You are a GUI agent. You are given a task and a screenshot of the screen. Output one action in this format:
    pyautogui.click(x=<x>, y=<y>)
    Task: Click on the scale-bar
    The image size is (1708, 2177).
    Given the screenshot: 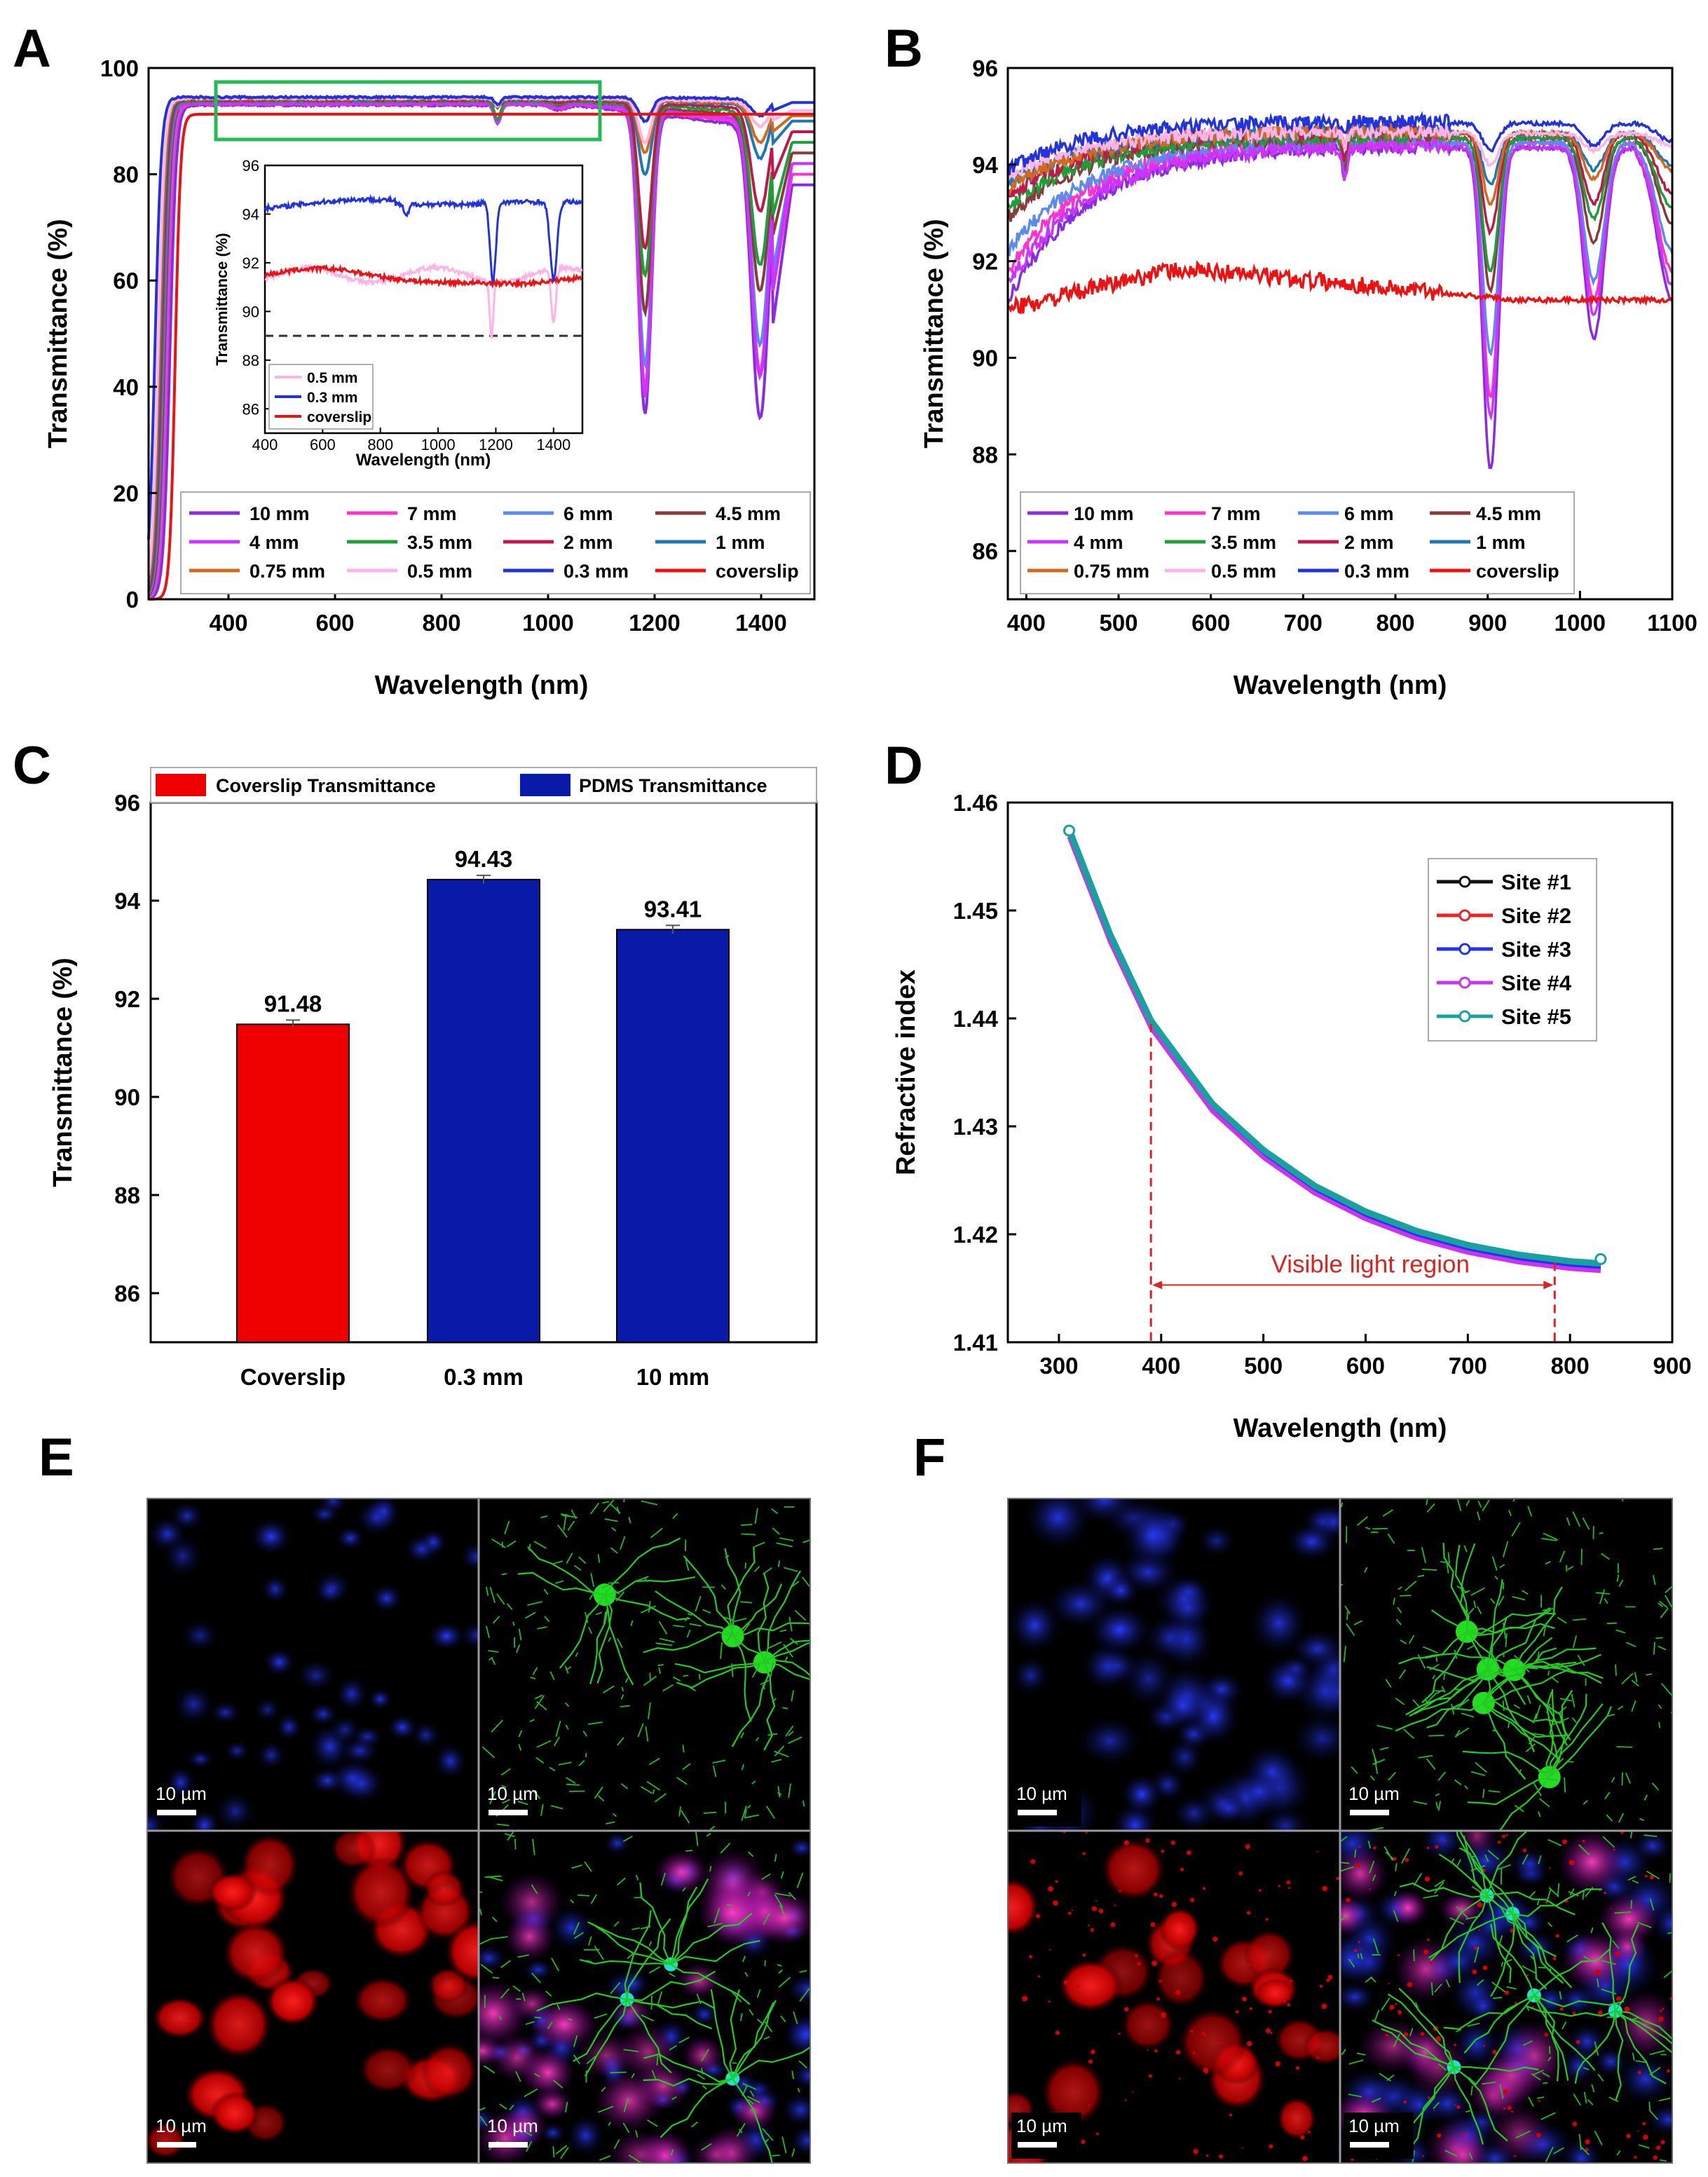 What is the action you would take?
    pyautogui.click(x=1037, y=2145)
    